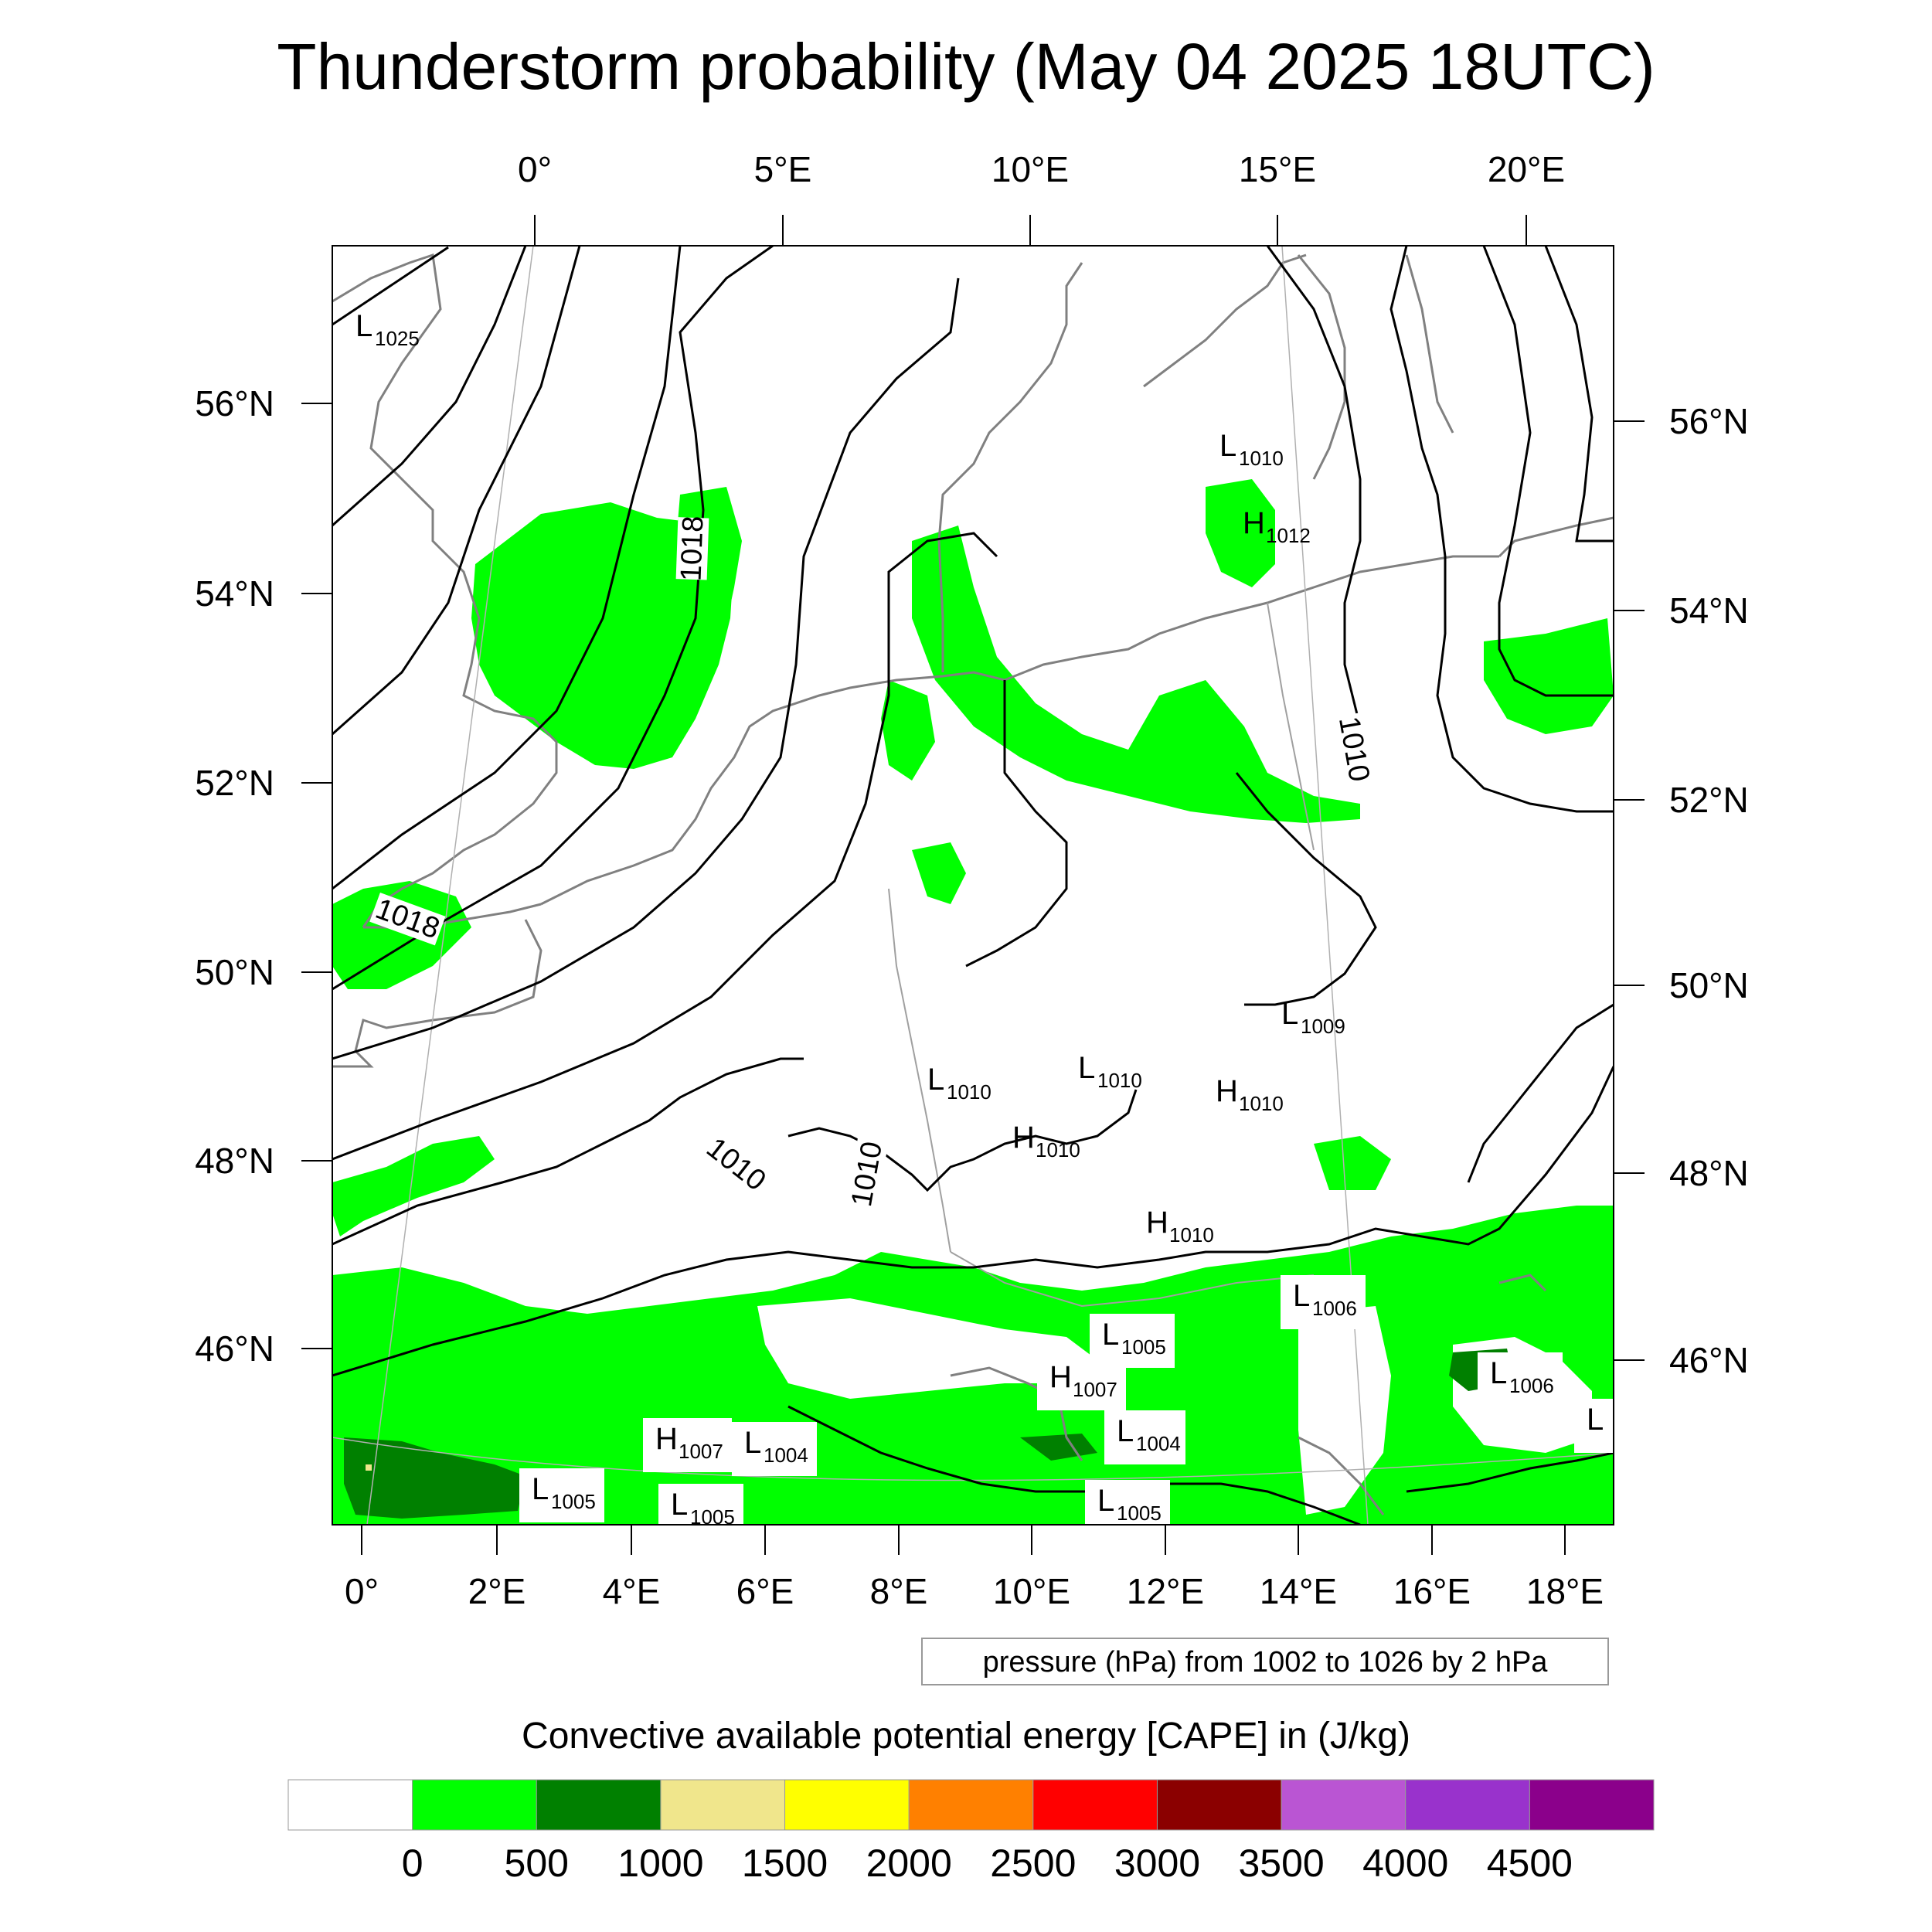 Image resolution: width=1932 pixels, height=1932 pixels. I want to click on colorbar-labels: 0 500 1000 1500 2000 2500 3000 3500 4000 4500, so click(988, 1864).